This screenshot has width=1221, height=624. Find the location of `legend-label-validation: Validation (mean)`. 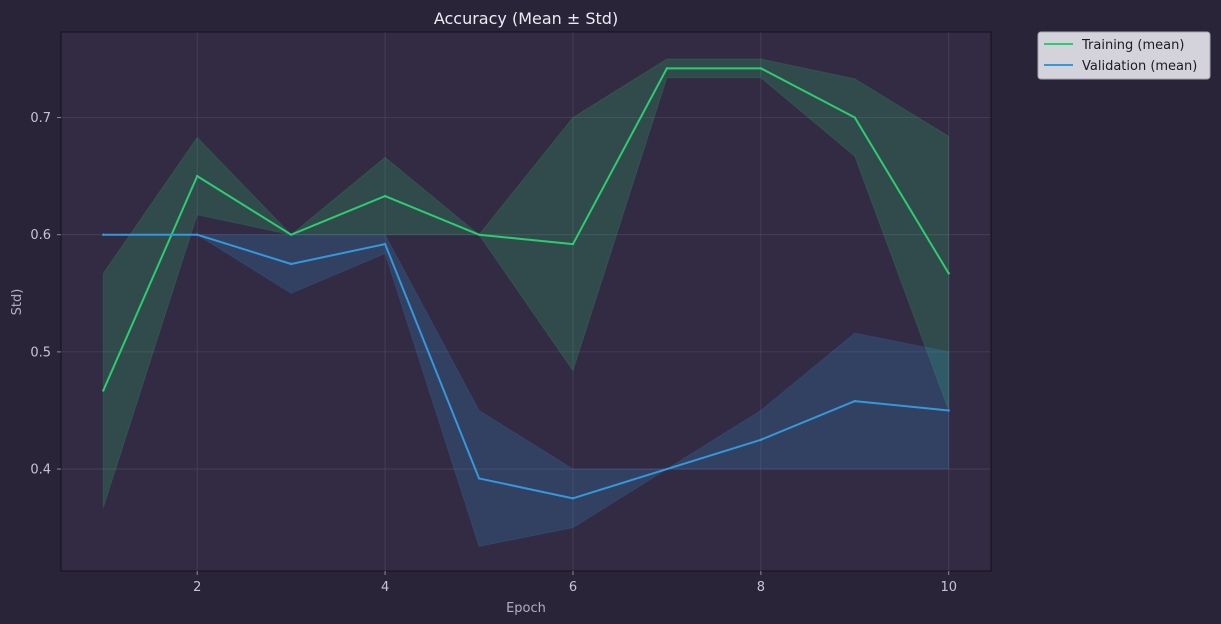

legend-label-validation: Validation (mean) is located at coordinates (1139, 66).